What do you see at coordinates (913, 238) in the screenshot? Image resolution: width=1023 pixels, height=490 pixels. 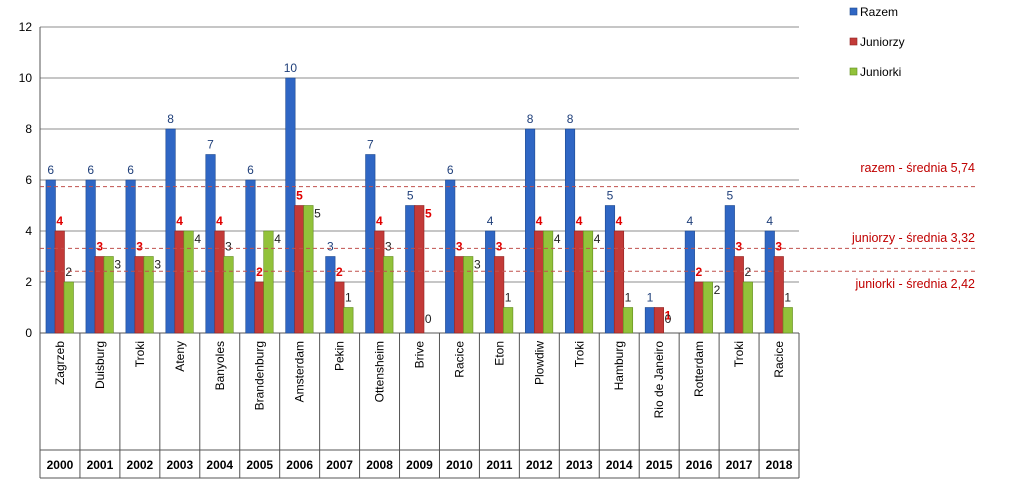 I see `average-label: juniorzy - średnia 3,32` at bounding box center [913, 238].